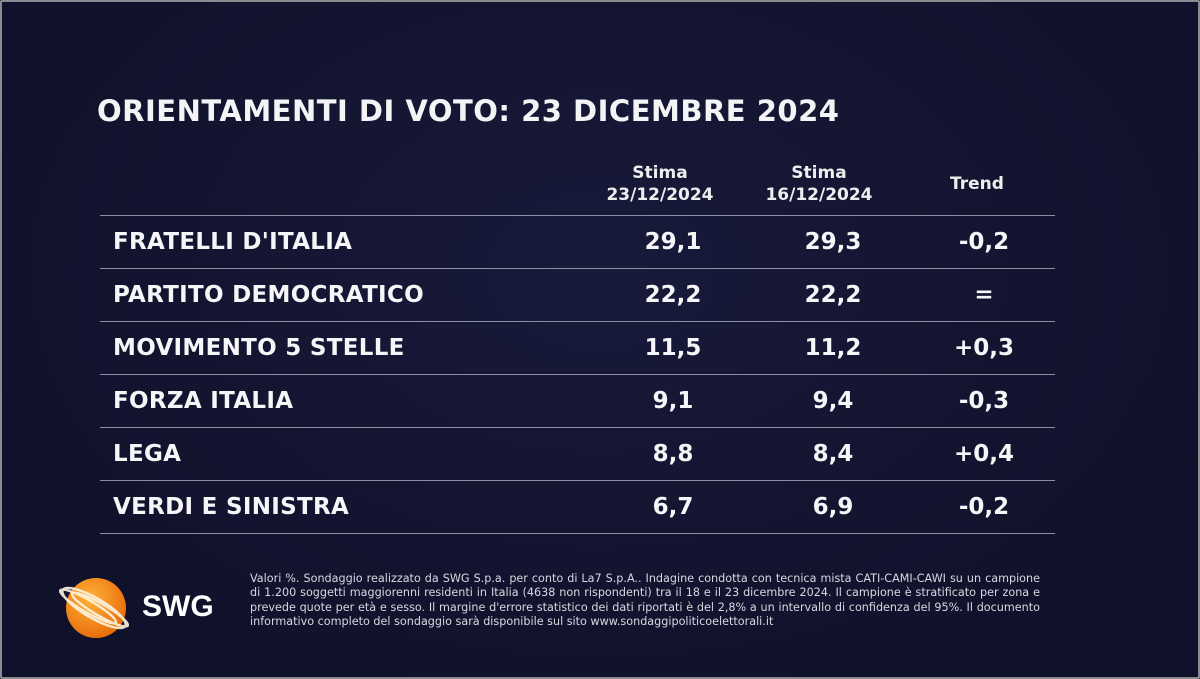 The height and width of the screenshot is (679, 1200). What do you see at coordinates (660, 195) in the screenshot?
I see `header-date: 23/12/2024` at bounding box center [660, 195].